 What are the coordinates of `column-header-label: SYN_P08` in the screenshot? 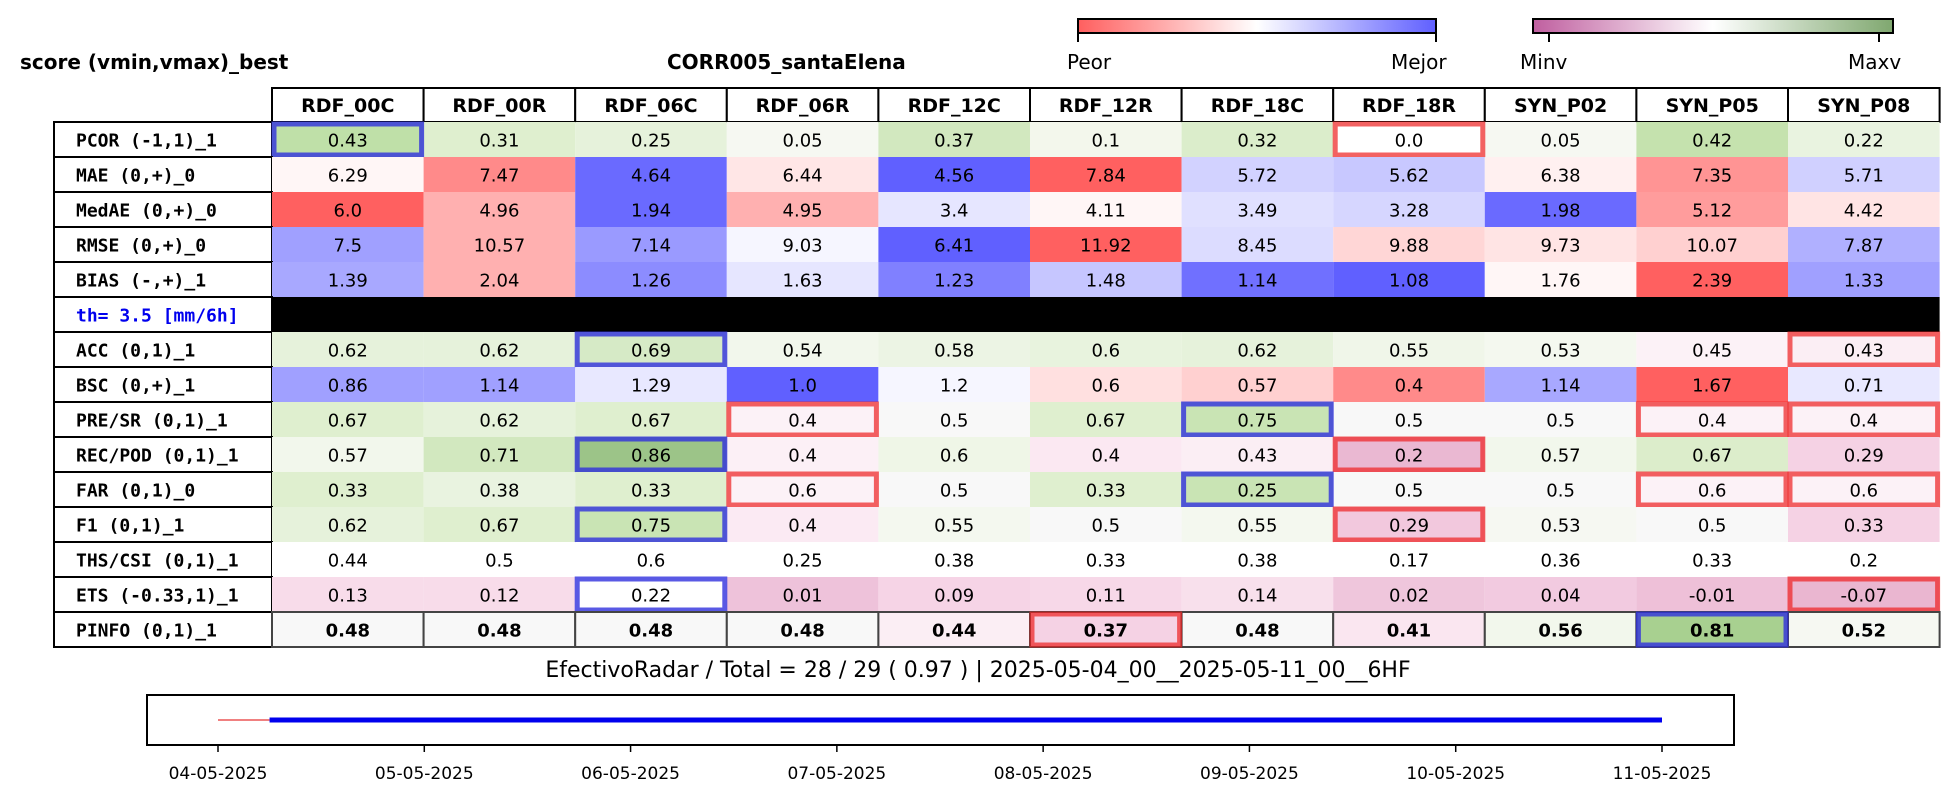 It's located at (1863, 106).